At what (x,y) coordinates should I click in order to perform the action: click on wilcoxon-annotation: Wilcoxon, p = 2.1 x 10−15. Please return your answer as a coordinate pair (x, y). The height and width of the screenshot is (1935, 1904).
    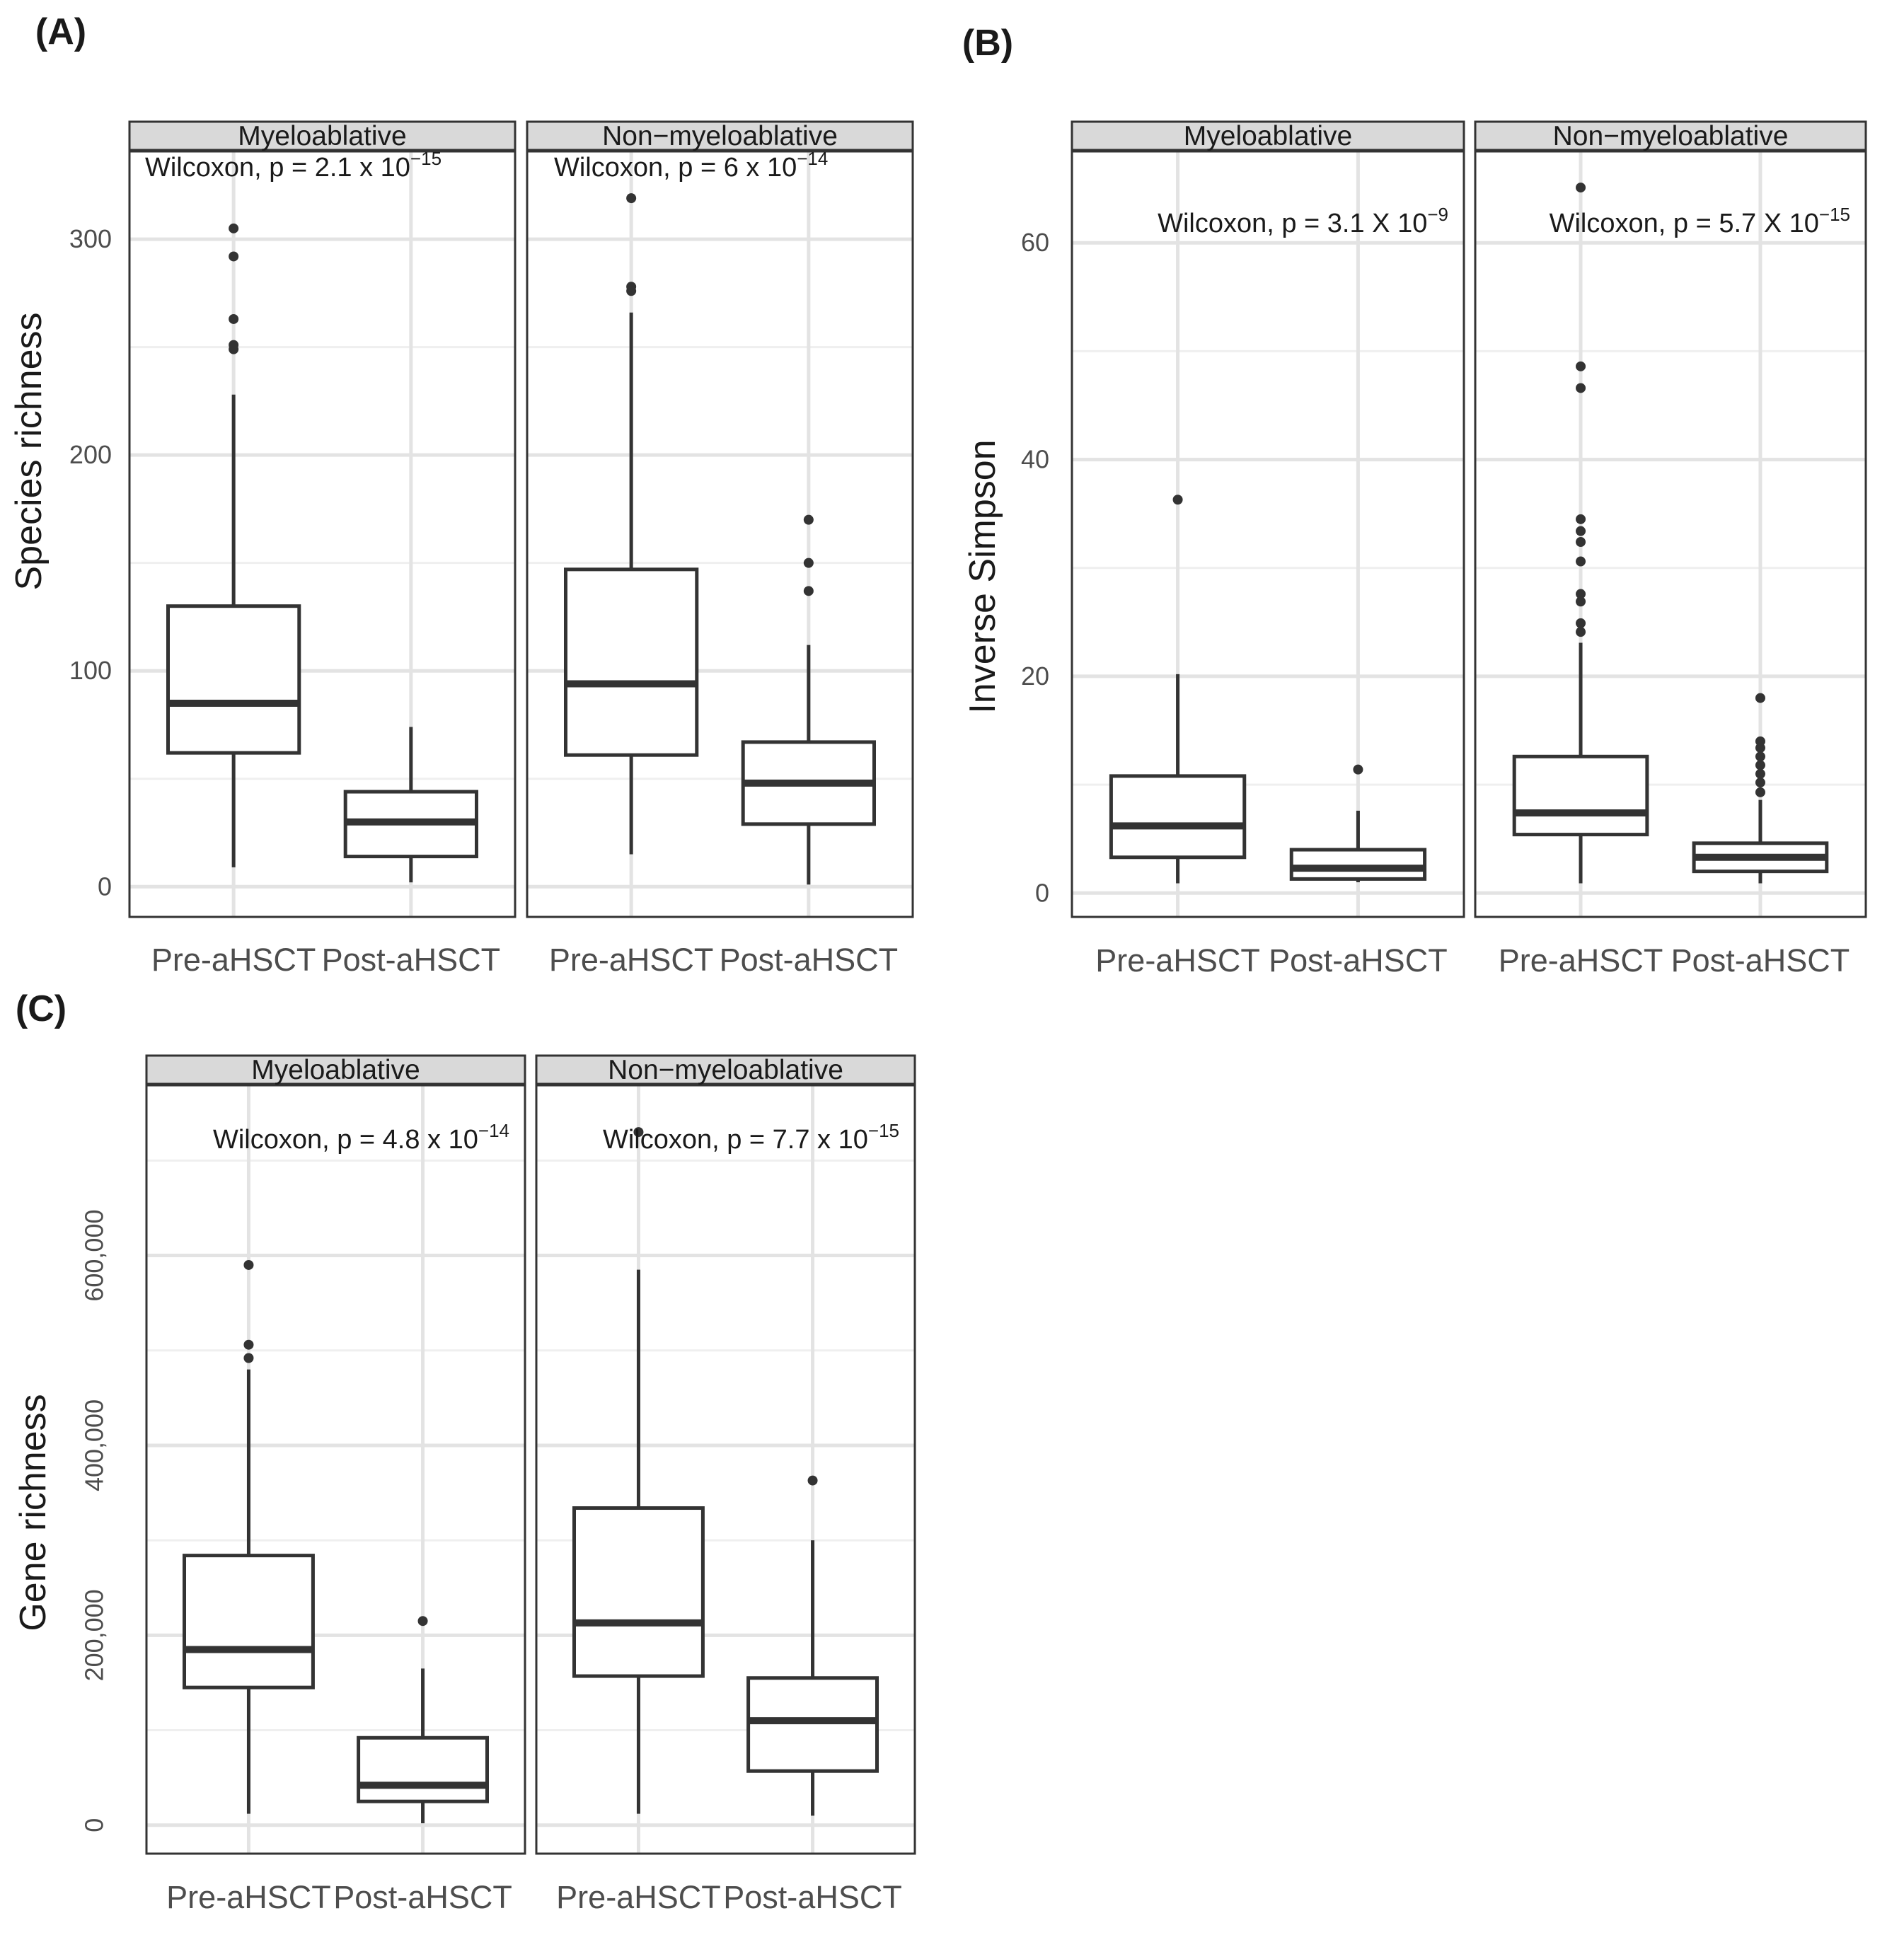
    Looking at the image, I should click on (293, 165).